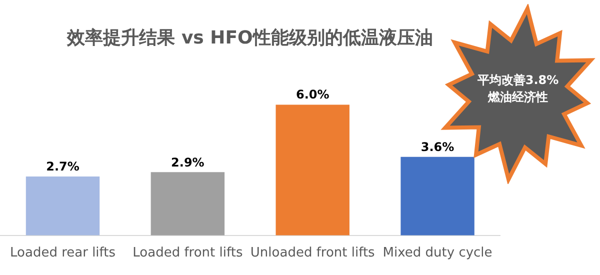 This screenshot has height=275, width=600. What do you see at coordinates (249, 37) in the screenshot?
I see `chart-title: 效率提升结果 vs HFO性能级别的低温液压油` at bounding box center [249, 37].